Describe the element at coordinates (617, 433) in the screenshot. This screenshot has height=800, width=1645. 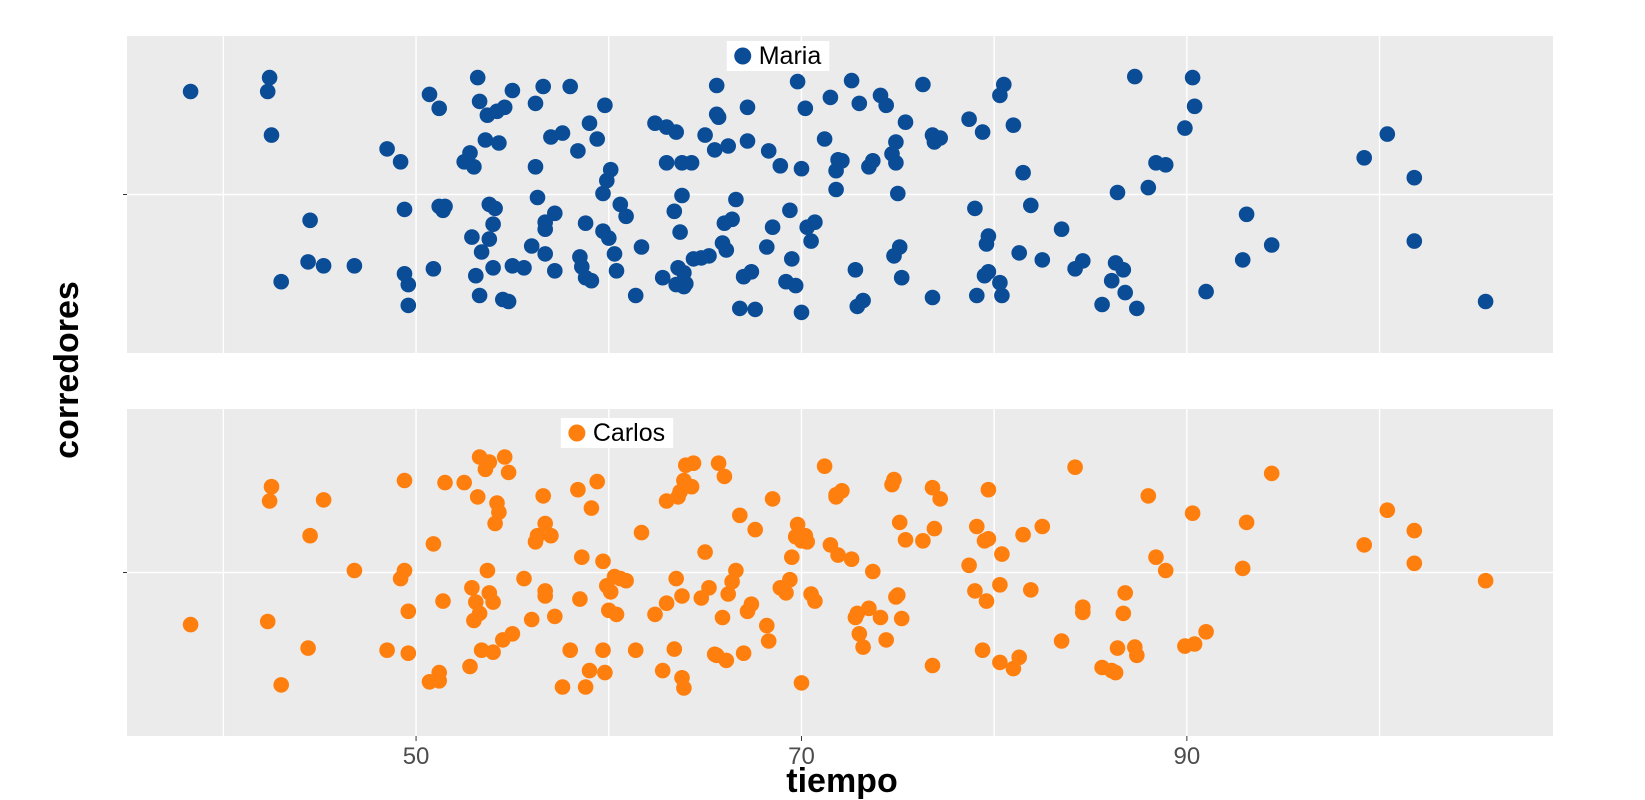
I see `legend-carlos: Carlos` at that location.